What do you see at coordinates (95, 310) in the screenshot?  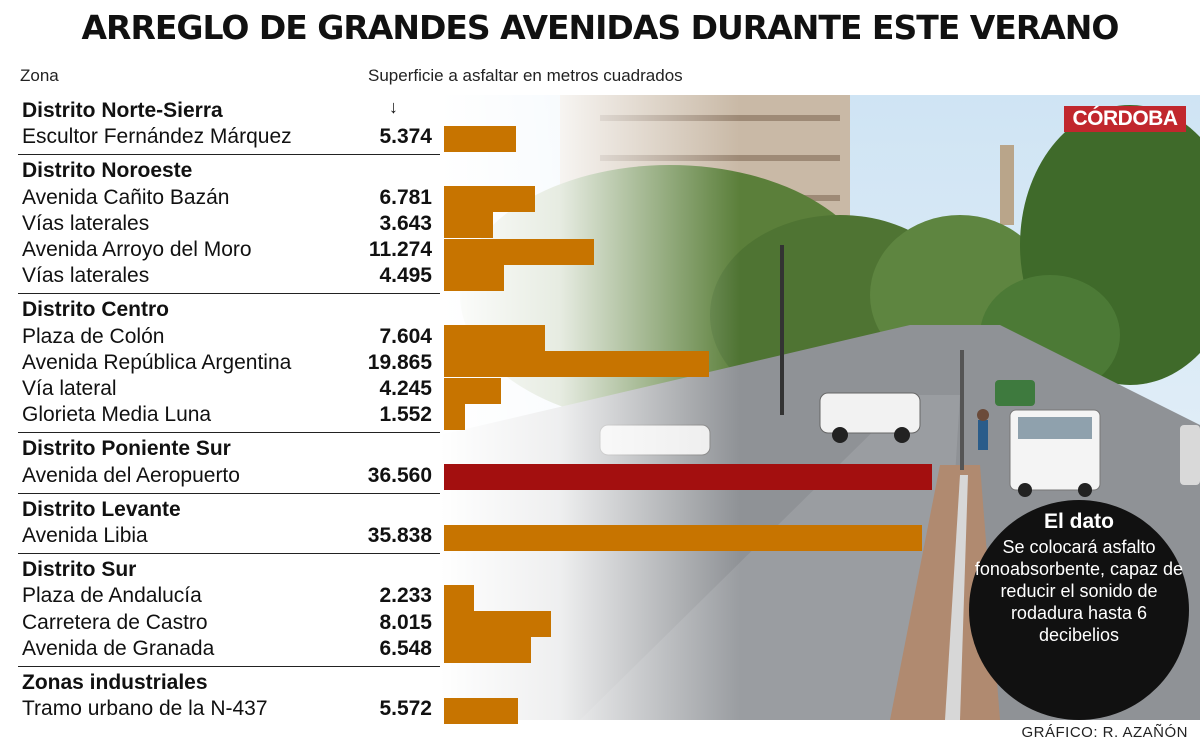 I see `group-heading: Distrito Centro` at bounding box center [95, 310].